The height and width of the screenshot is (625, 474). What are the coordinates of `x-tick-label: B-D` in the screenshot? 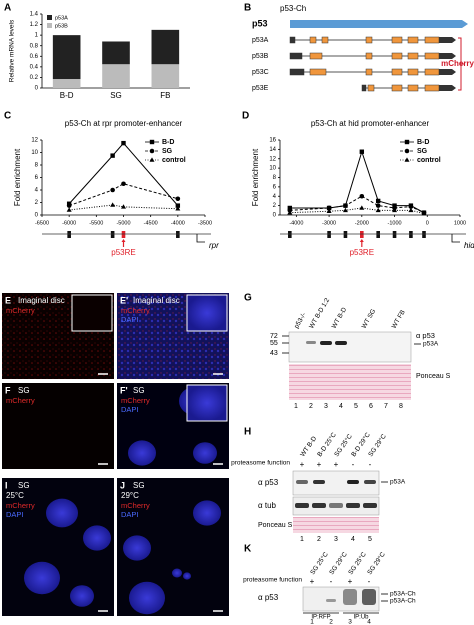 It's located at (67, 95).